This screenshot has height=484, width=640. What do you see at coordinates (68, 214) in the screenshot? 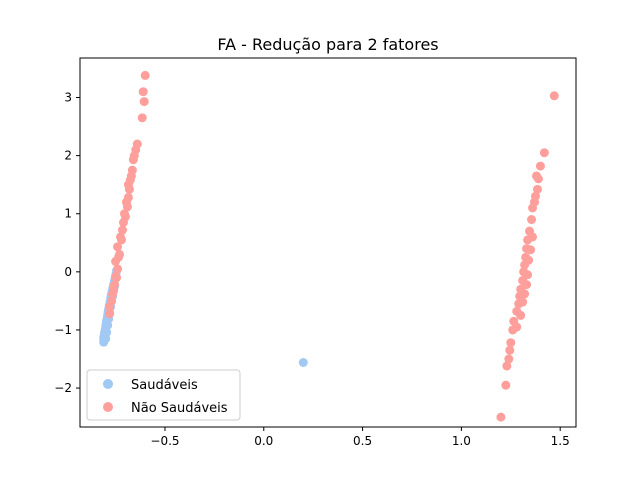
I see `y-tick-label: 1` at bounding box center [68, 214].